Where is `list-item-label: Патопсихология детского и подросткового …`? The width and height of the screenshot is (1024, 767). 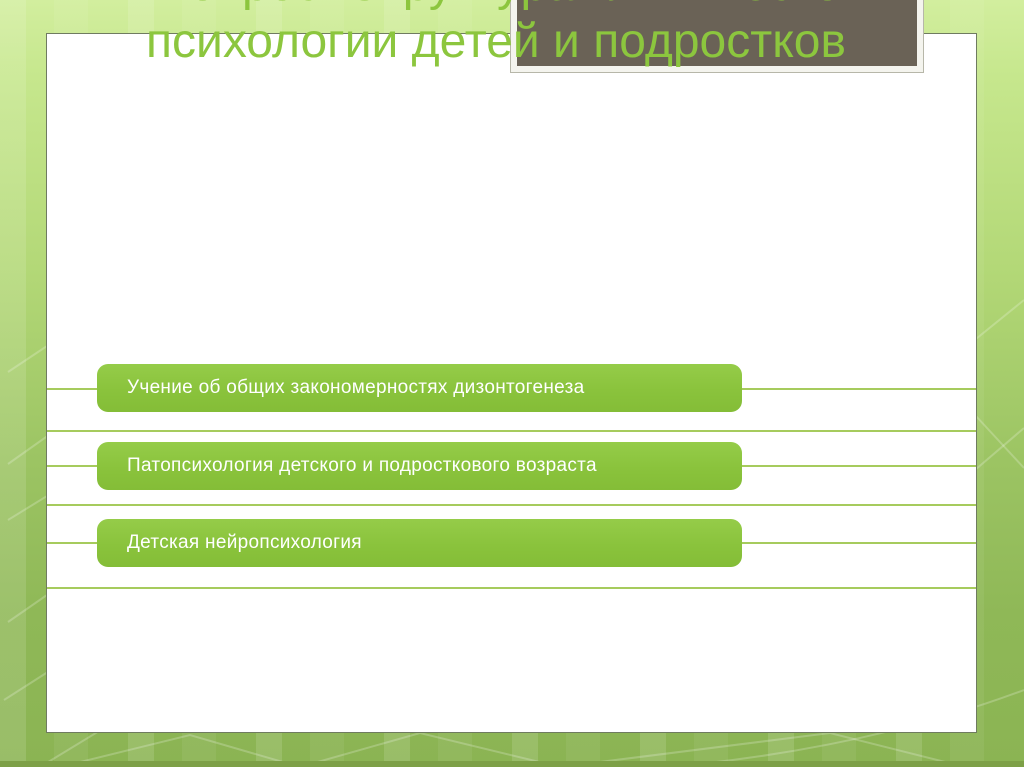 list-item-label: Патопсихология детского и подросткового … is located at coordinates (362, 465).